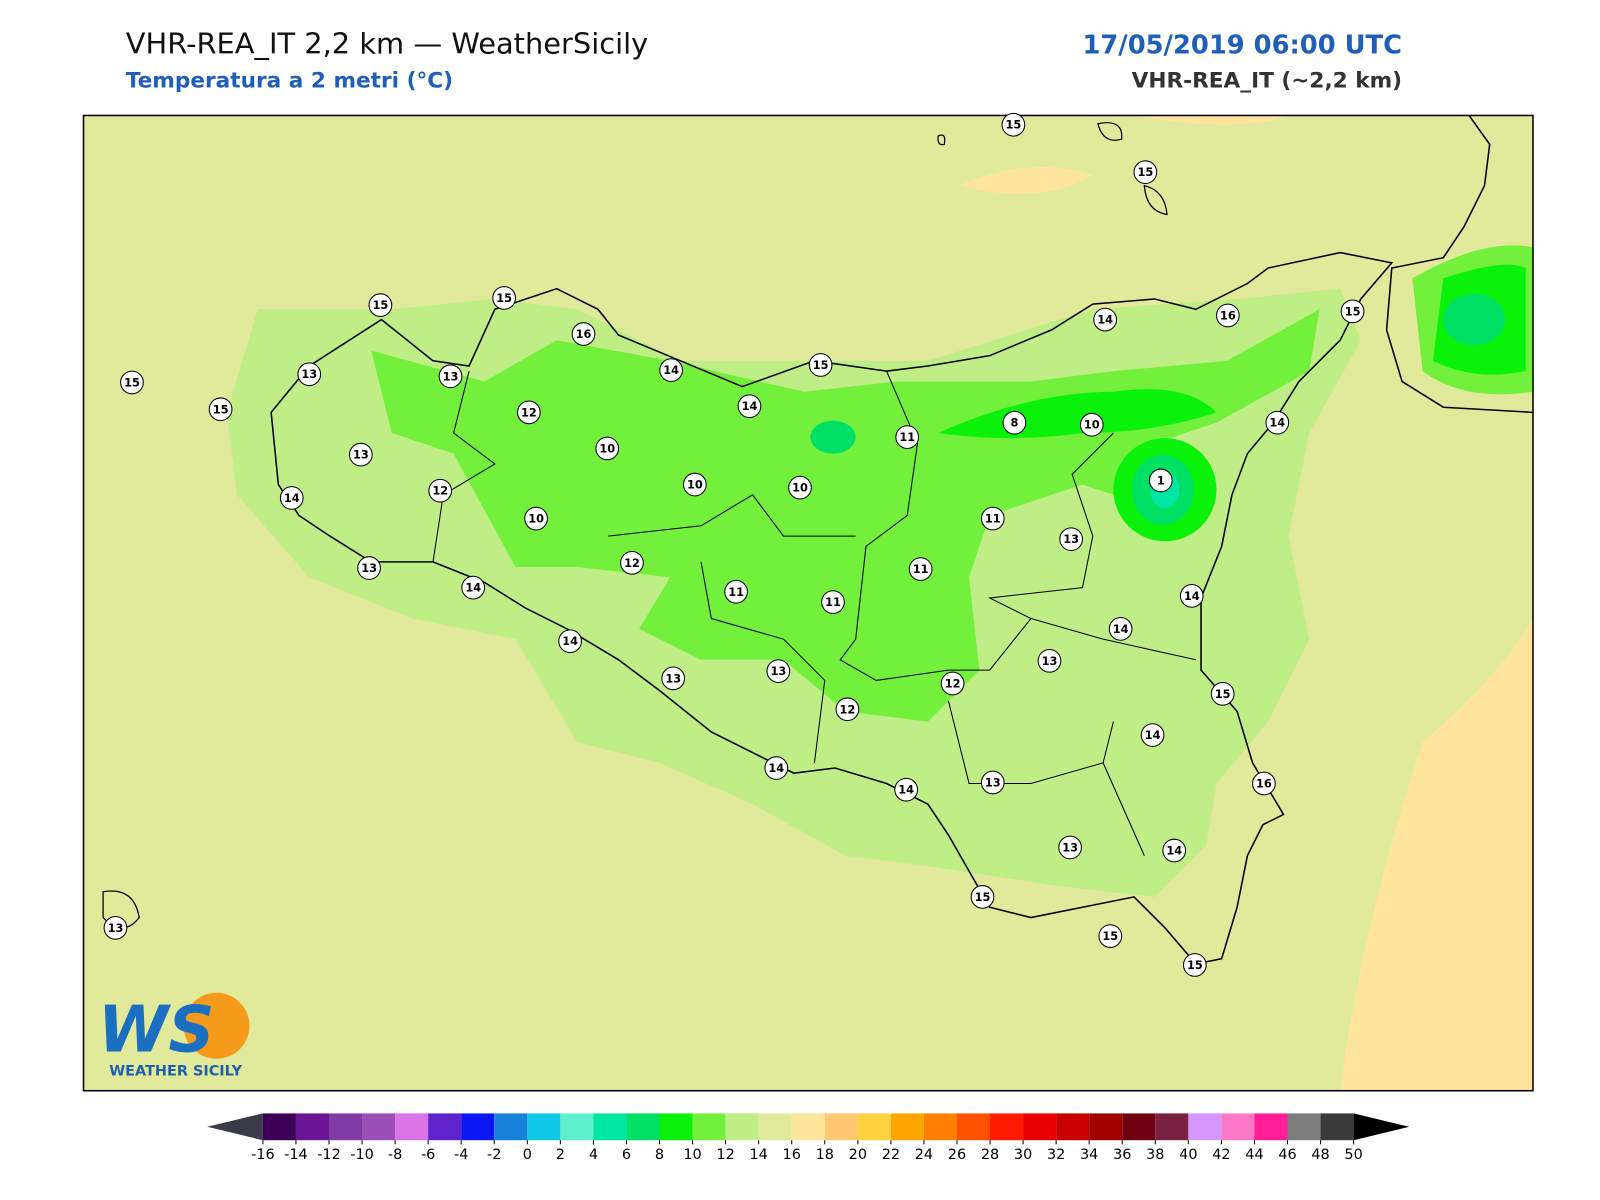 The image size is (1600, 1200). Describe the element at coordinates (527, 1155) in the screenshot. I see `colorbar-tick-label: 0` at that location.